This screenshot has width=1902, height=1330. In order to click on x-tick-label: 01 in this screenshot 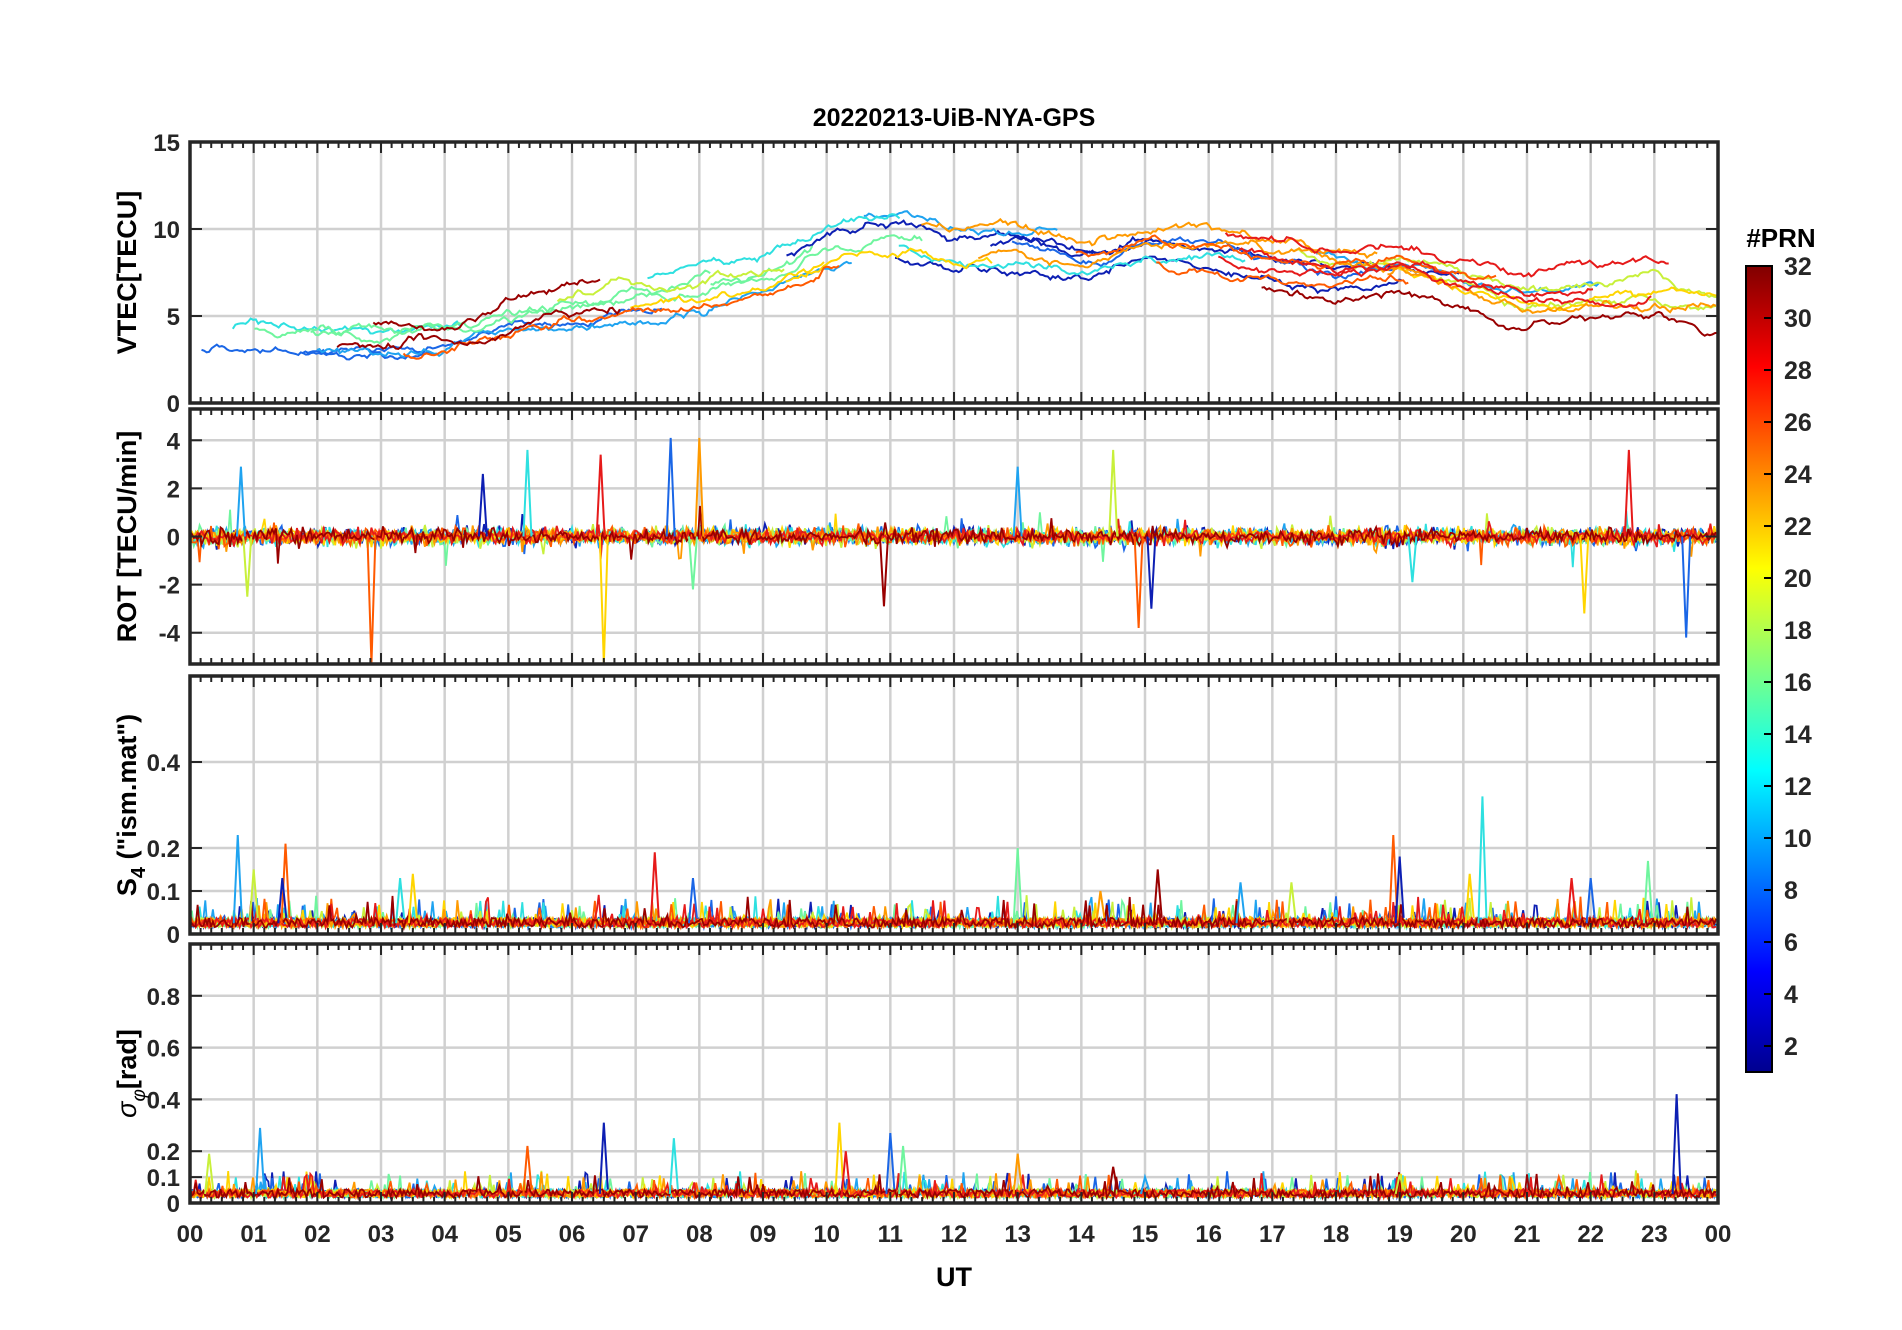, I will do `click(253, 1234)`.